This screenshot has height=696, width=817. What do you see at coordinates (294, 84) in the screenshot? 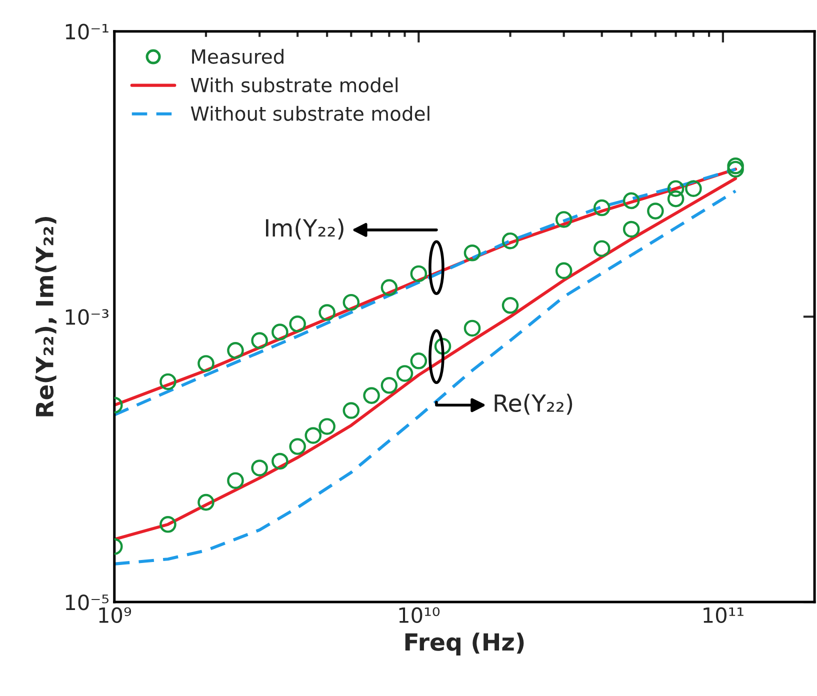
I see `legend-label: With substrate model` at bounding box center [294, 84].